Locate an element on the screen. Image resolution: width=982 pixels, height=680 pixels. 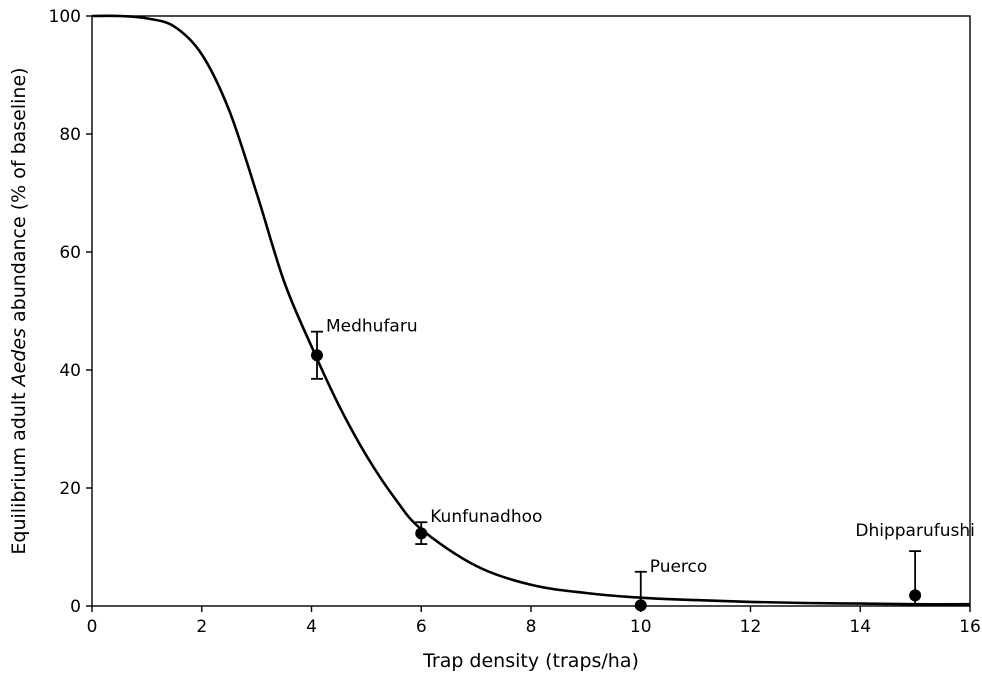
data-point-label: Medhufaru is located at coordinates (372, 327).